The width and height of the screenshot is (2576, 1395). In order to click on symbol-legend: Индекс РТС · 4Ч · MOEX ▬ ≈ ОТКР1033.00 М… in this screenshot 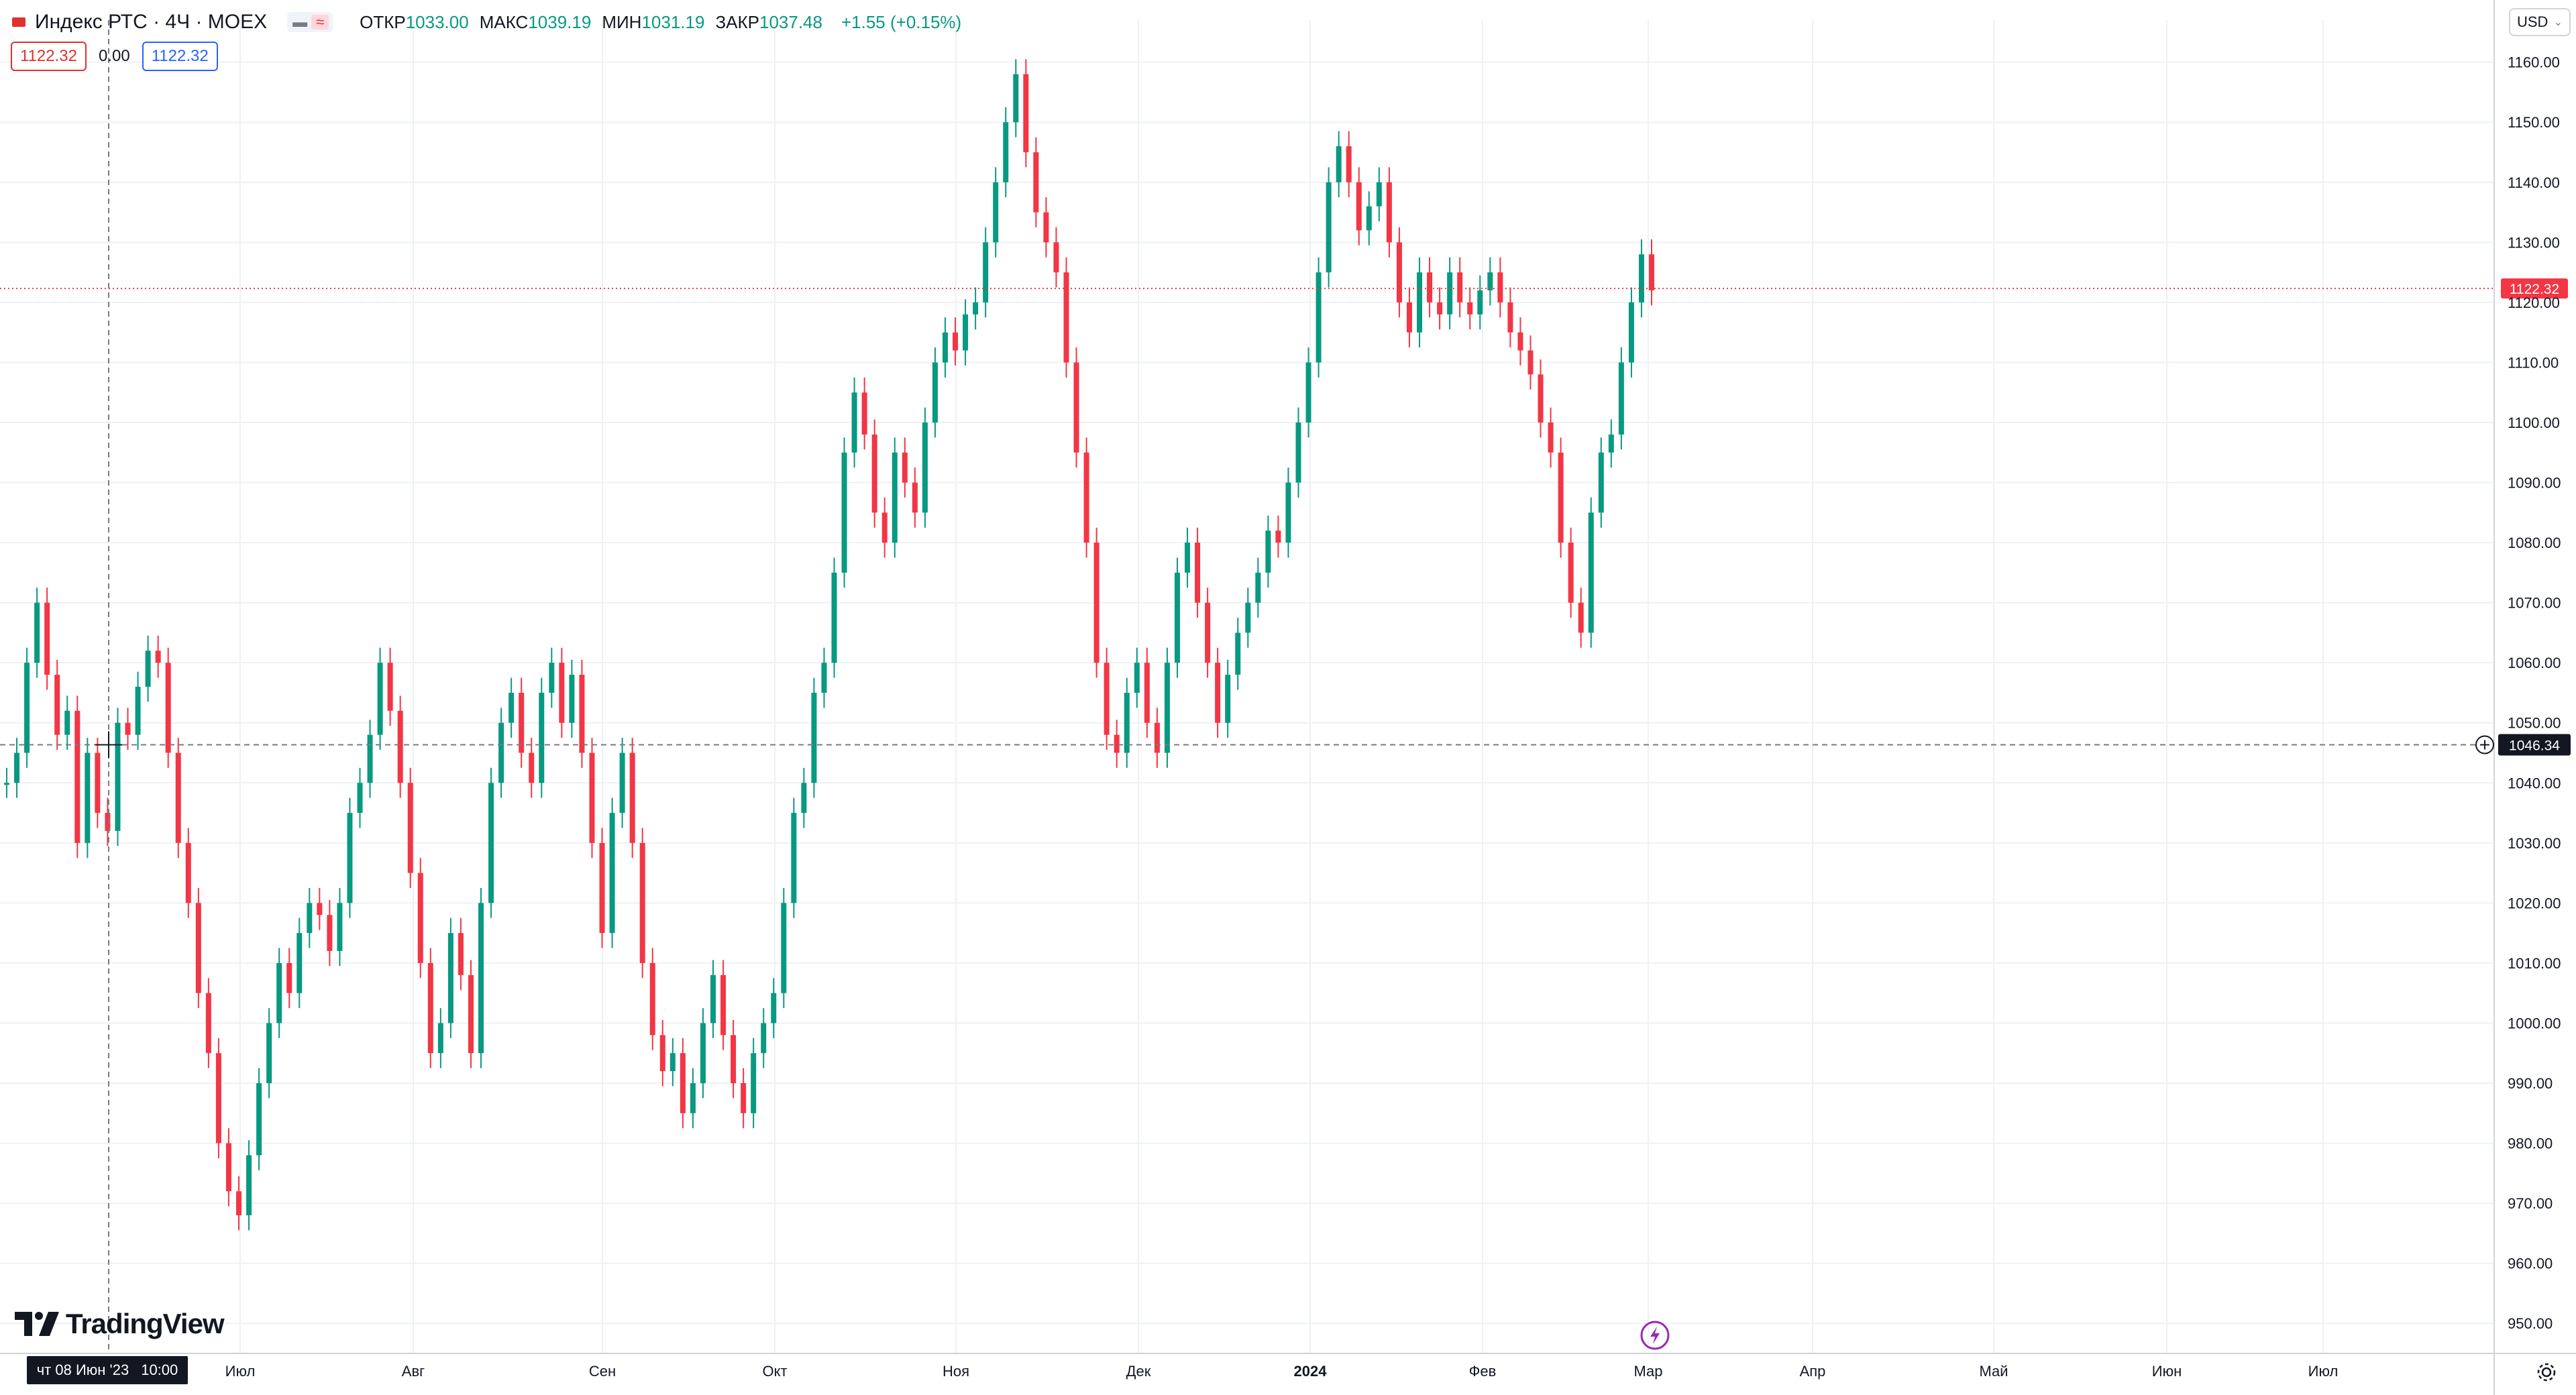, I will do `click(486, 22)`.